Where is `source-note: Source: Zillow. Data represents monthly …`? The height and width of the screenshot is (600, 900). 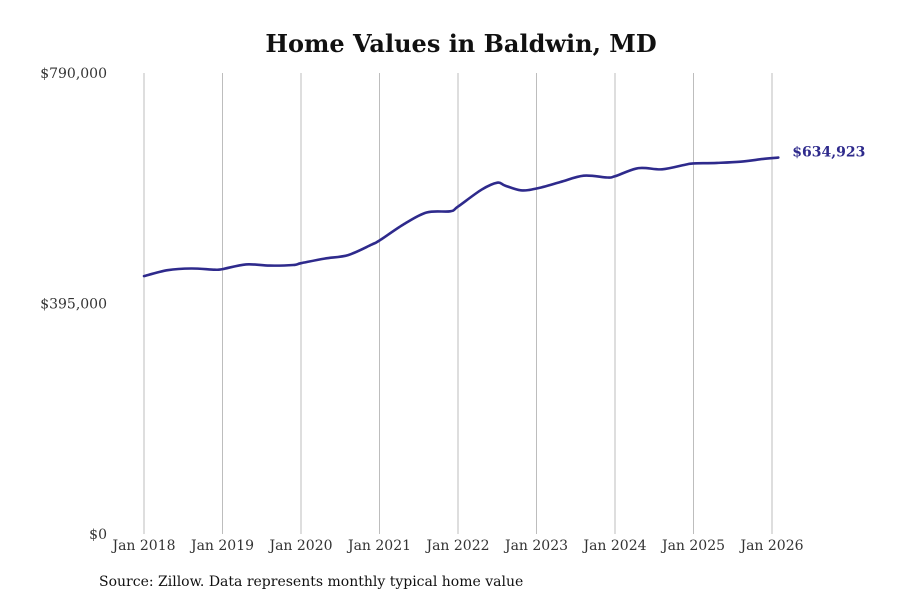 source-note: Source: Zillow. Data represents monthly … is located at coordinates (311, 582).